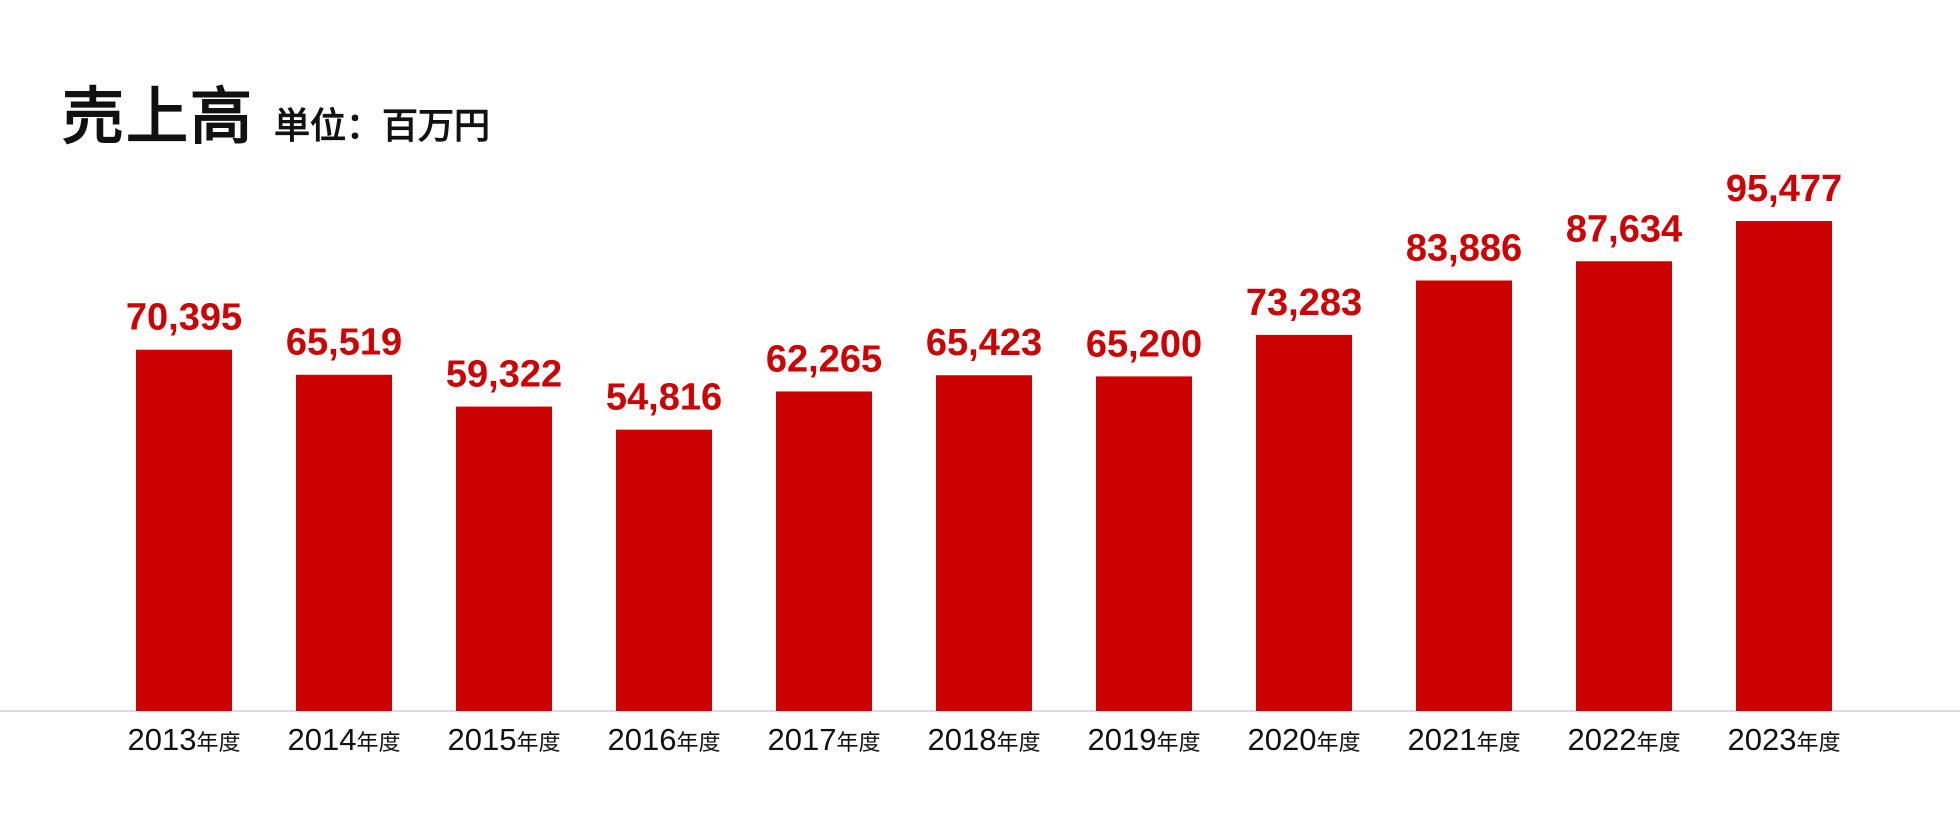 This screenshot has width=1960, height=840. Describe the element at coordinates (824, 551) in the screenshot. I see `bar-2017` at that location.